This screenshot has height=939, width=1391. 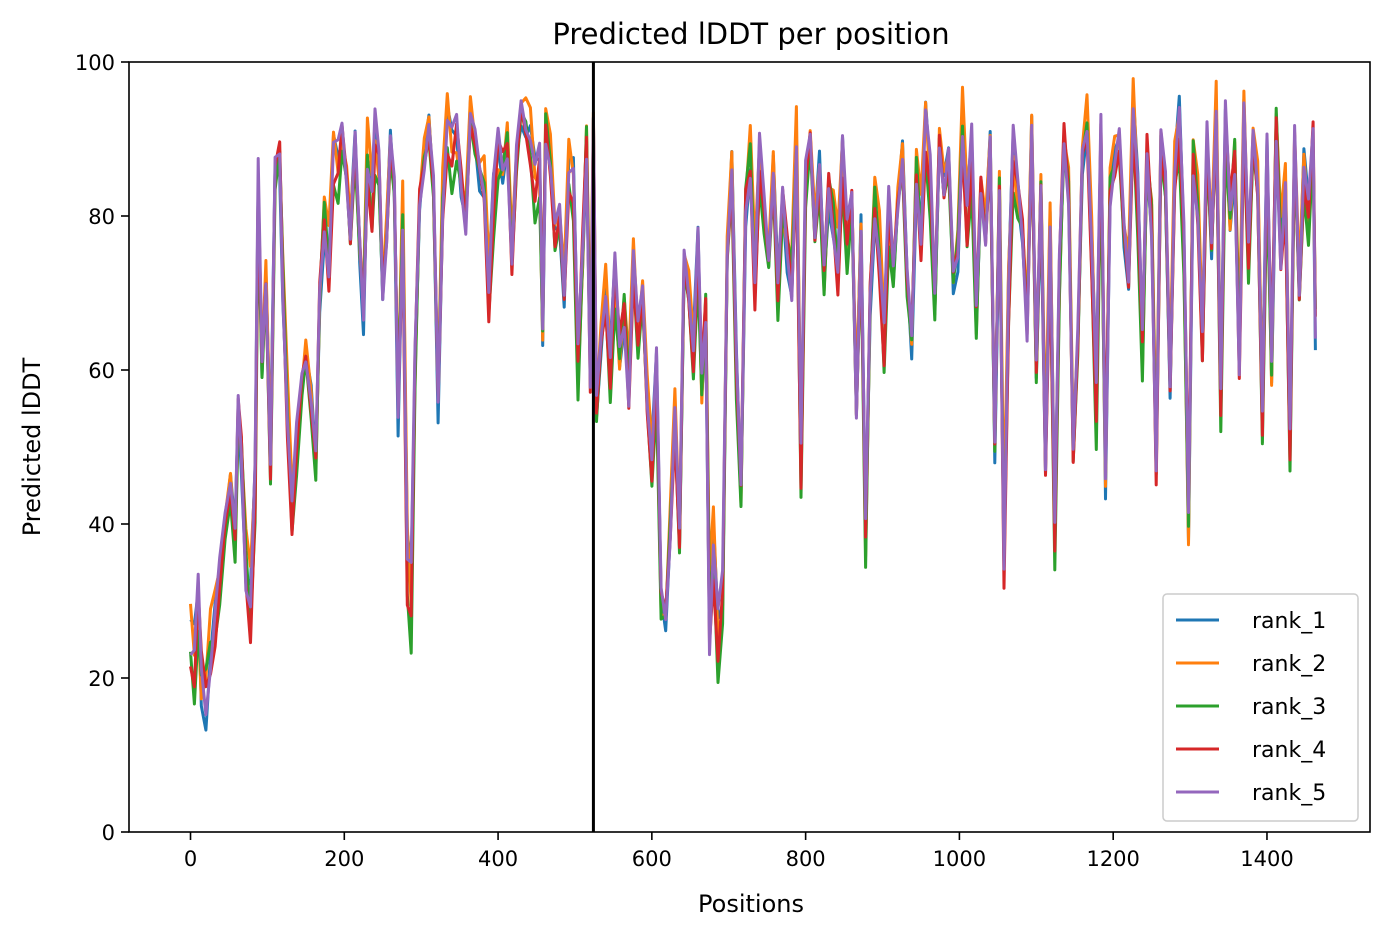 I want to click on legend-box, so click(x=1260, y=707).